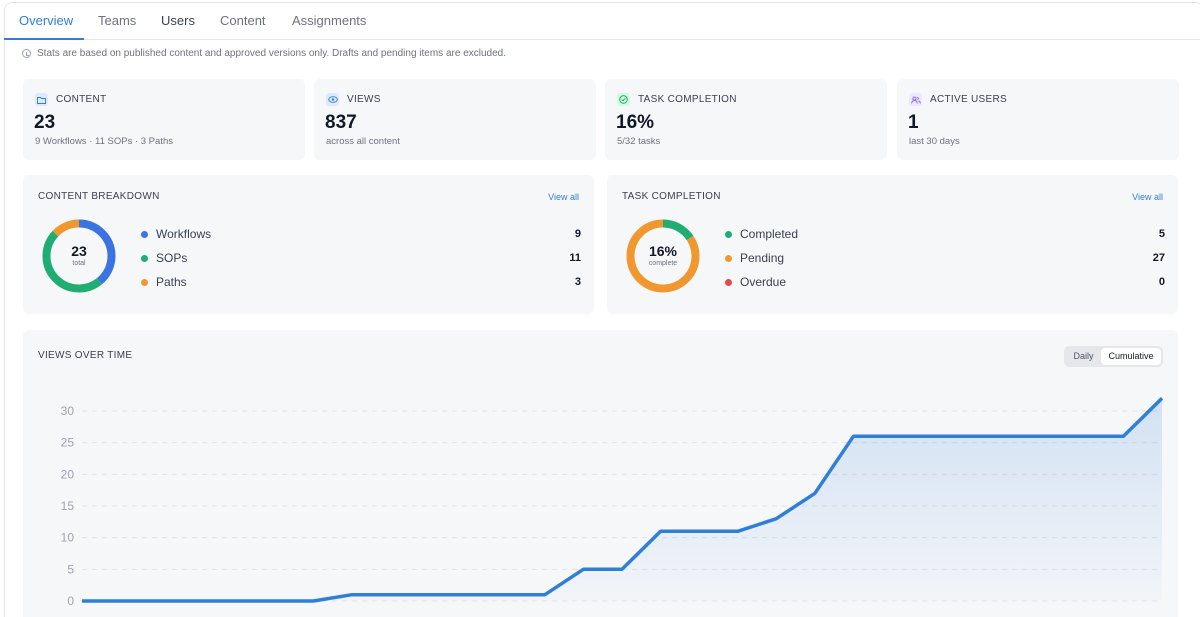  Describe the element at coordinates (79, 263) in the screenshot. I see `donut-caption: total` at that location.